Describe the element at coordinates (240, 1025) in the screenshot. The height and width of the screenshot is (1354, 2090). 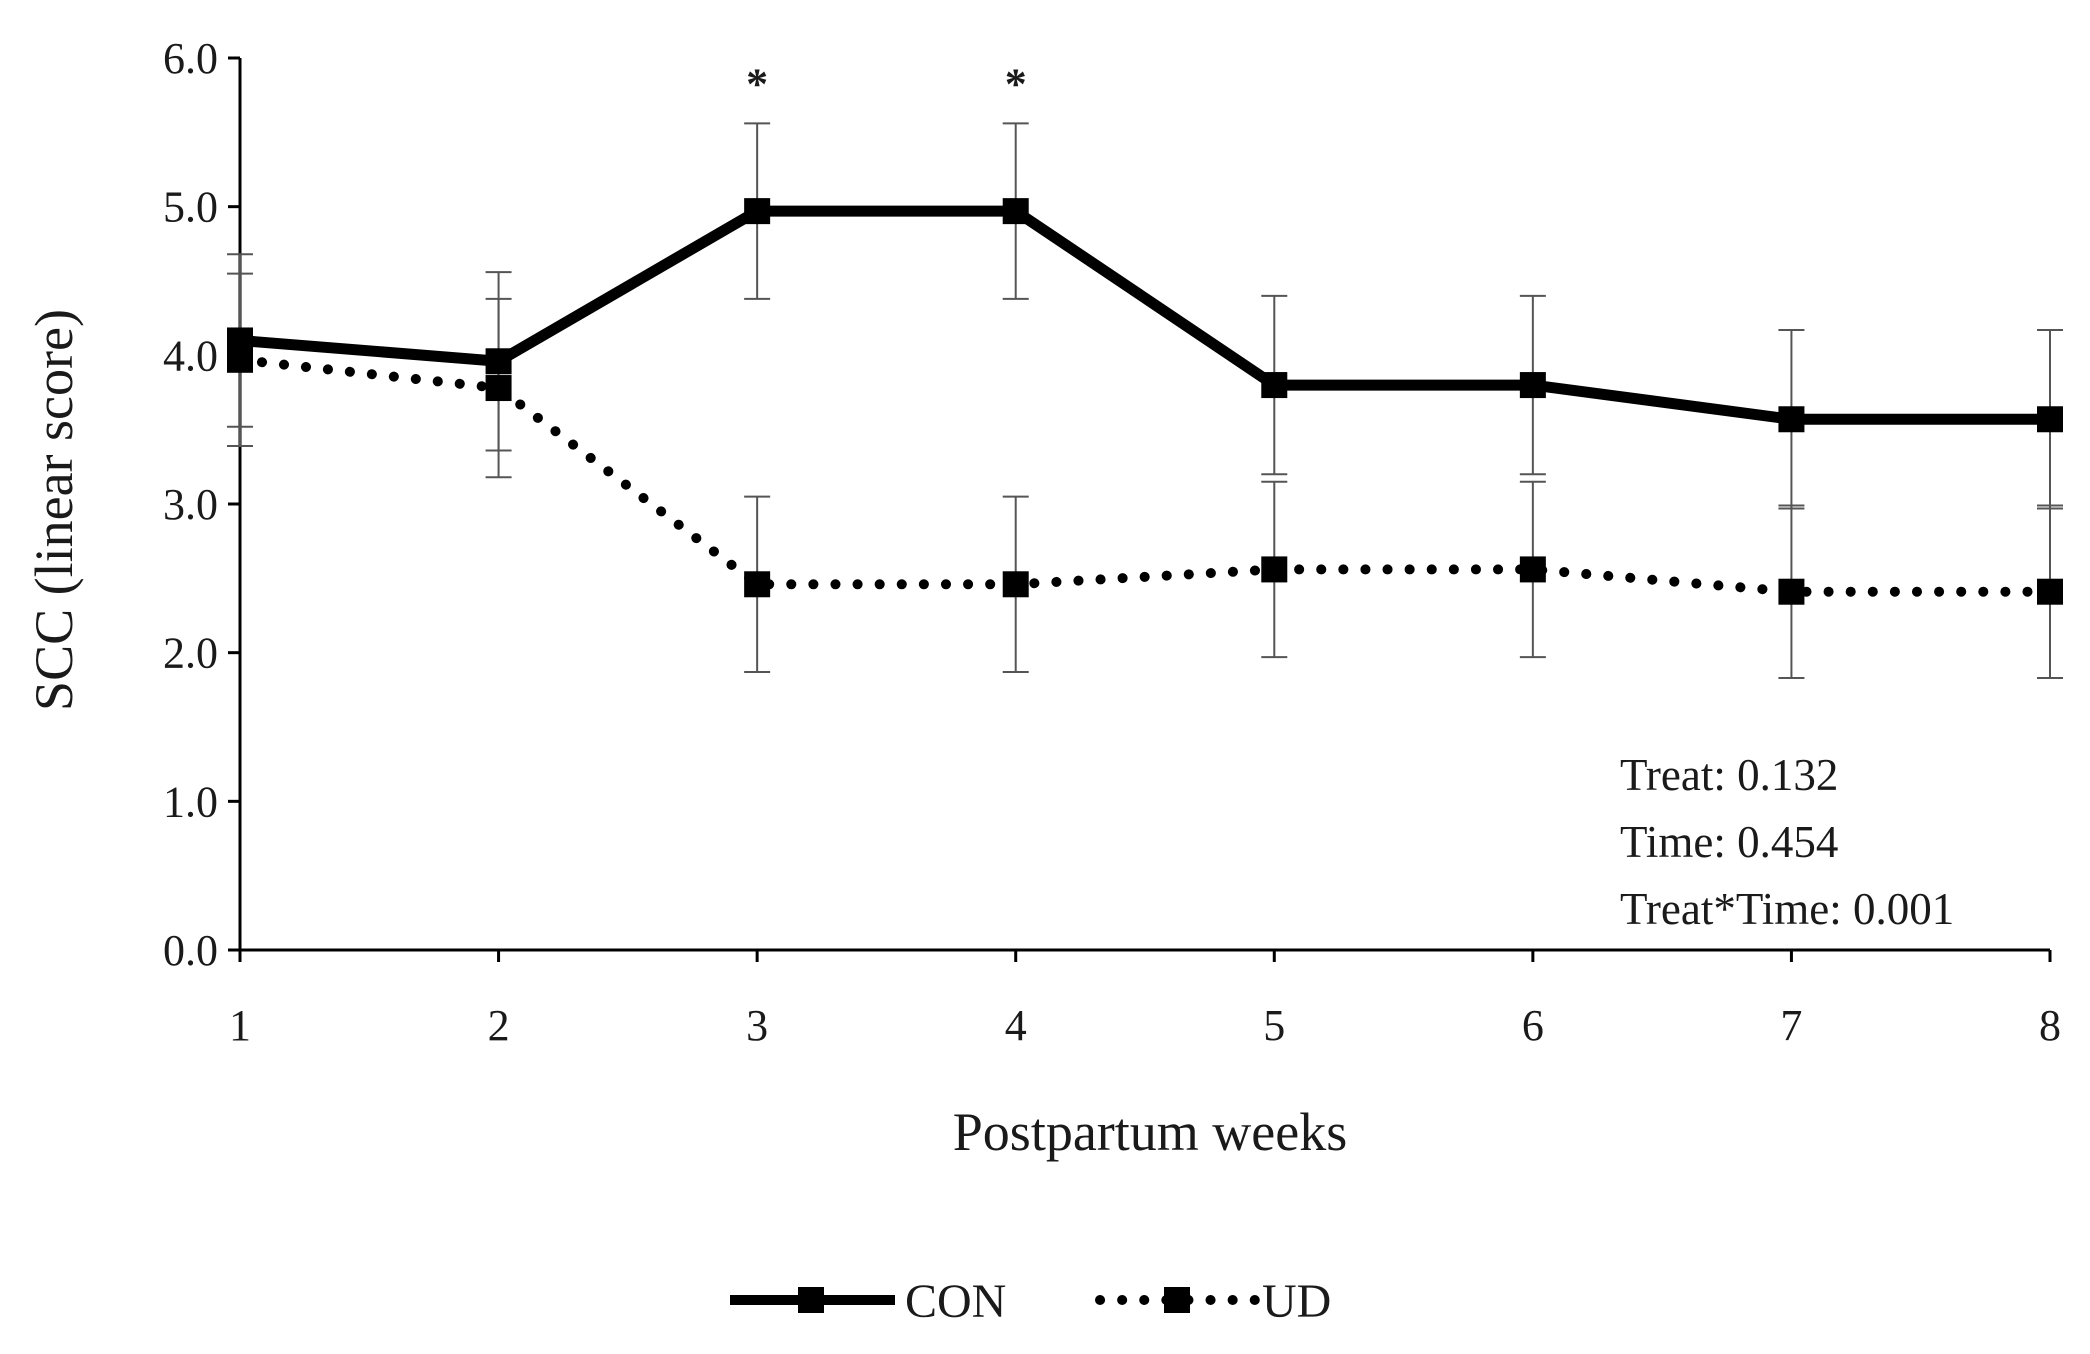
I see `x-tick-label: 1` at that location.